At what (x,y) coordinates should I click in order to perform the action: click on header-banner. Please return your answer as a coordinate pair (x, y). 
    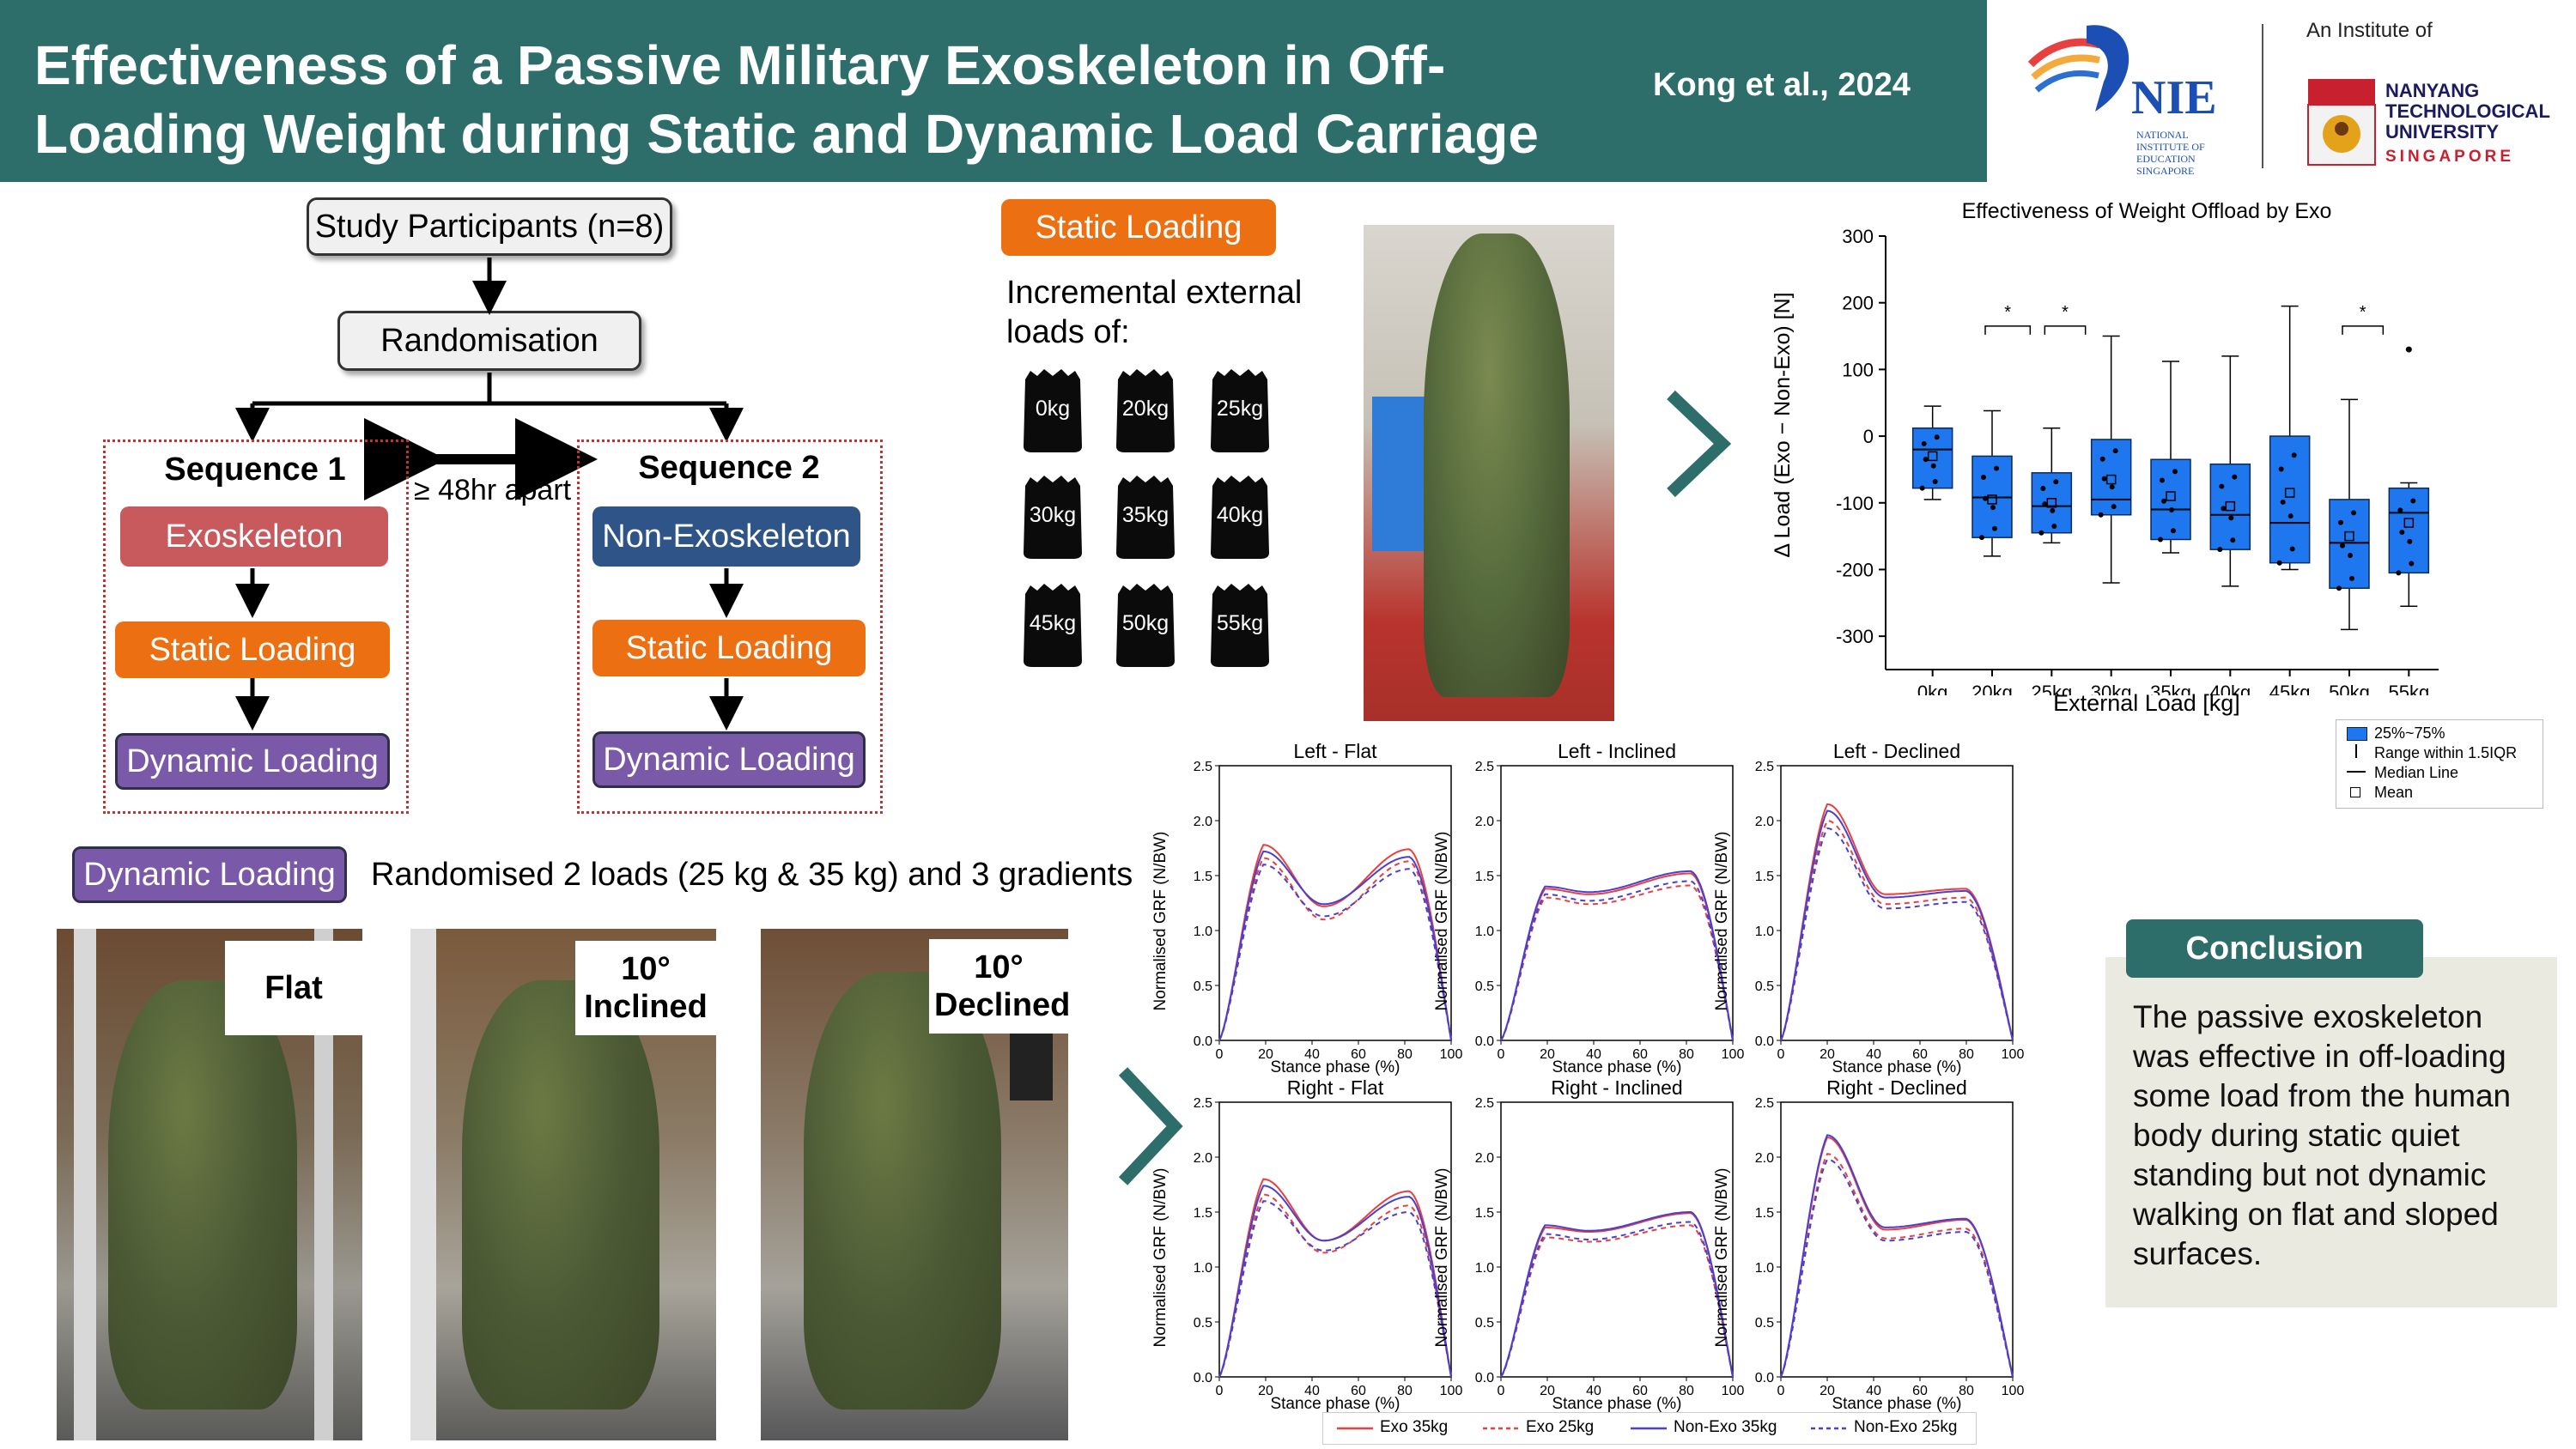
    Looking at the image, I should click on (994, 91).